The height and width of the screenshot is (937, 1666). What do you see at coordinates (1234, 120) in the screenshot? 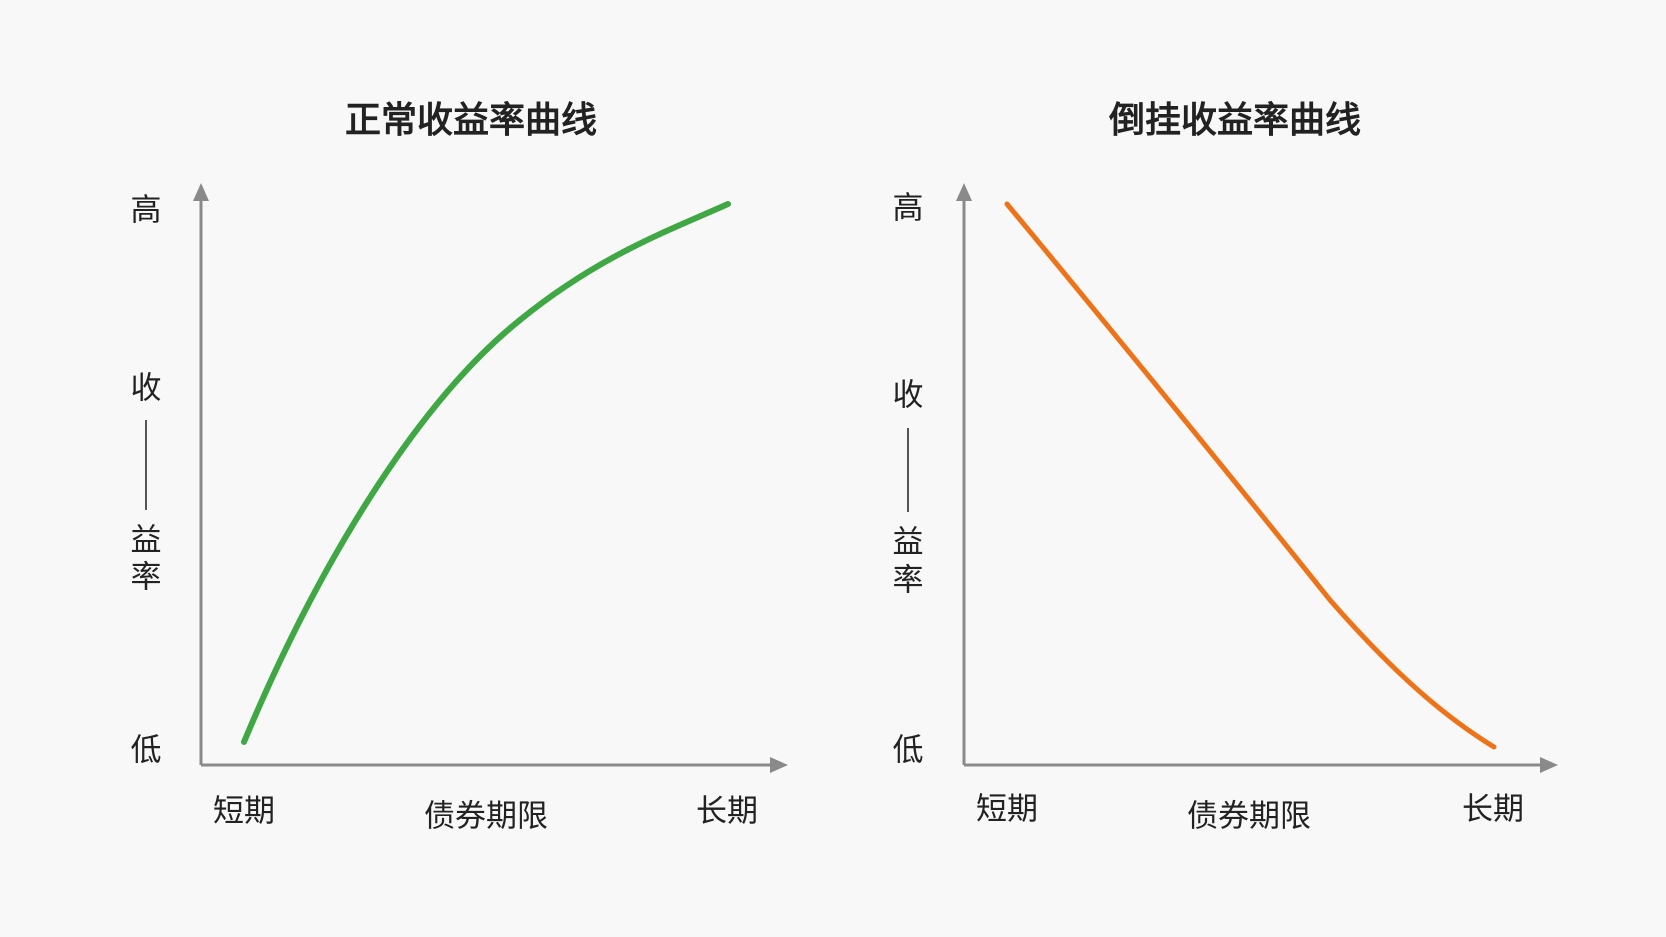
I see `panel-title: 倒挂收益率曲线` at bounding box center [1234, 120].